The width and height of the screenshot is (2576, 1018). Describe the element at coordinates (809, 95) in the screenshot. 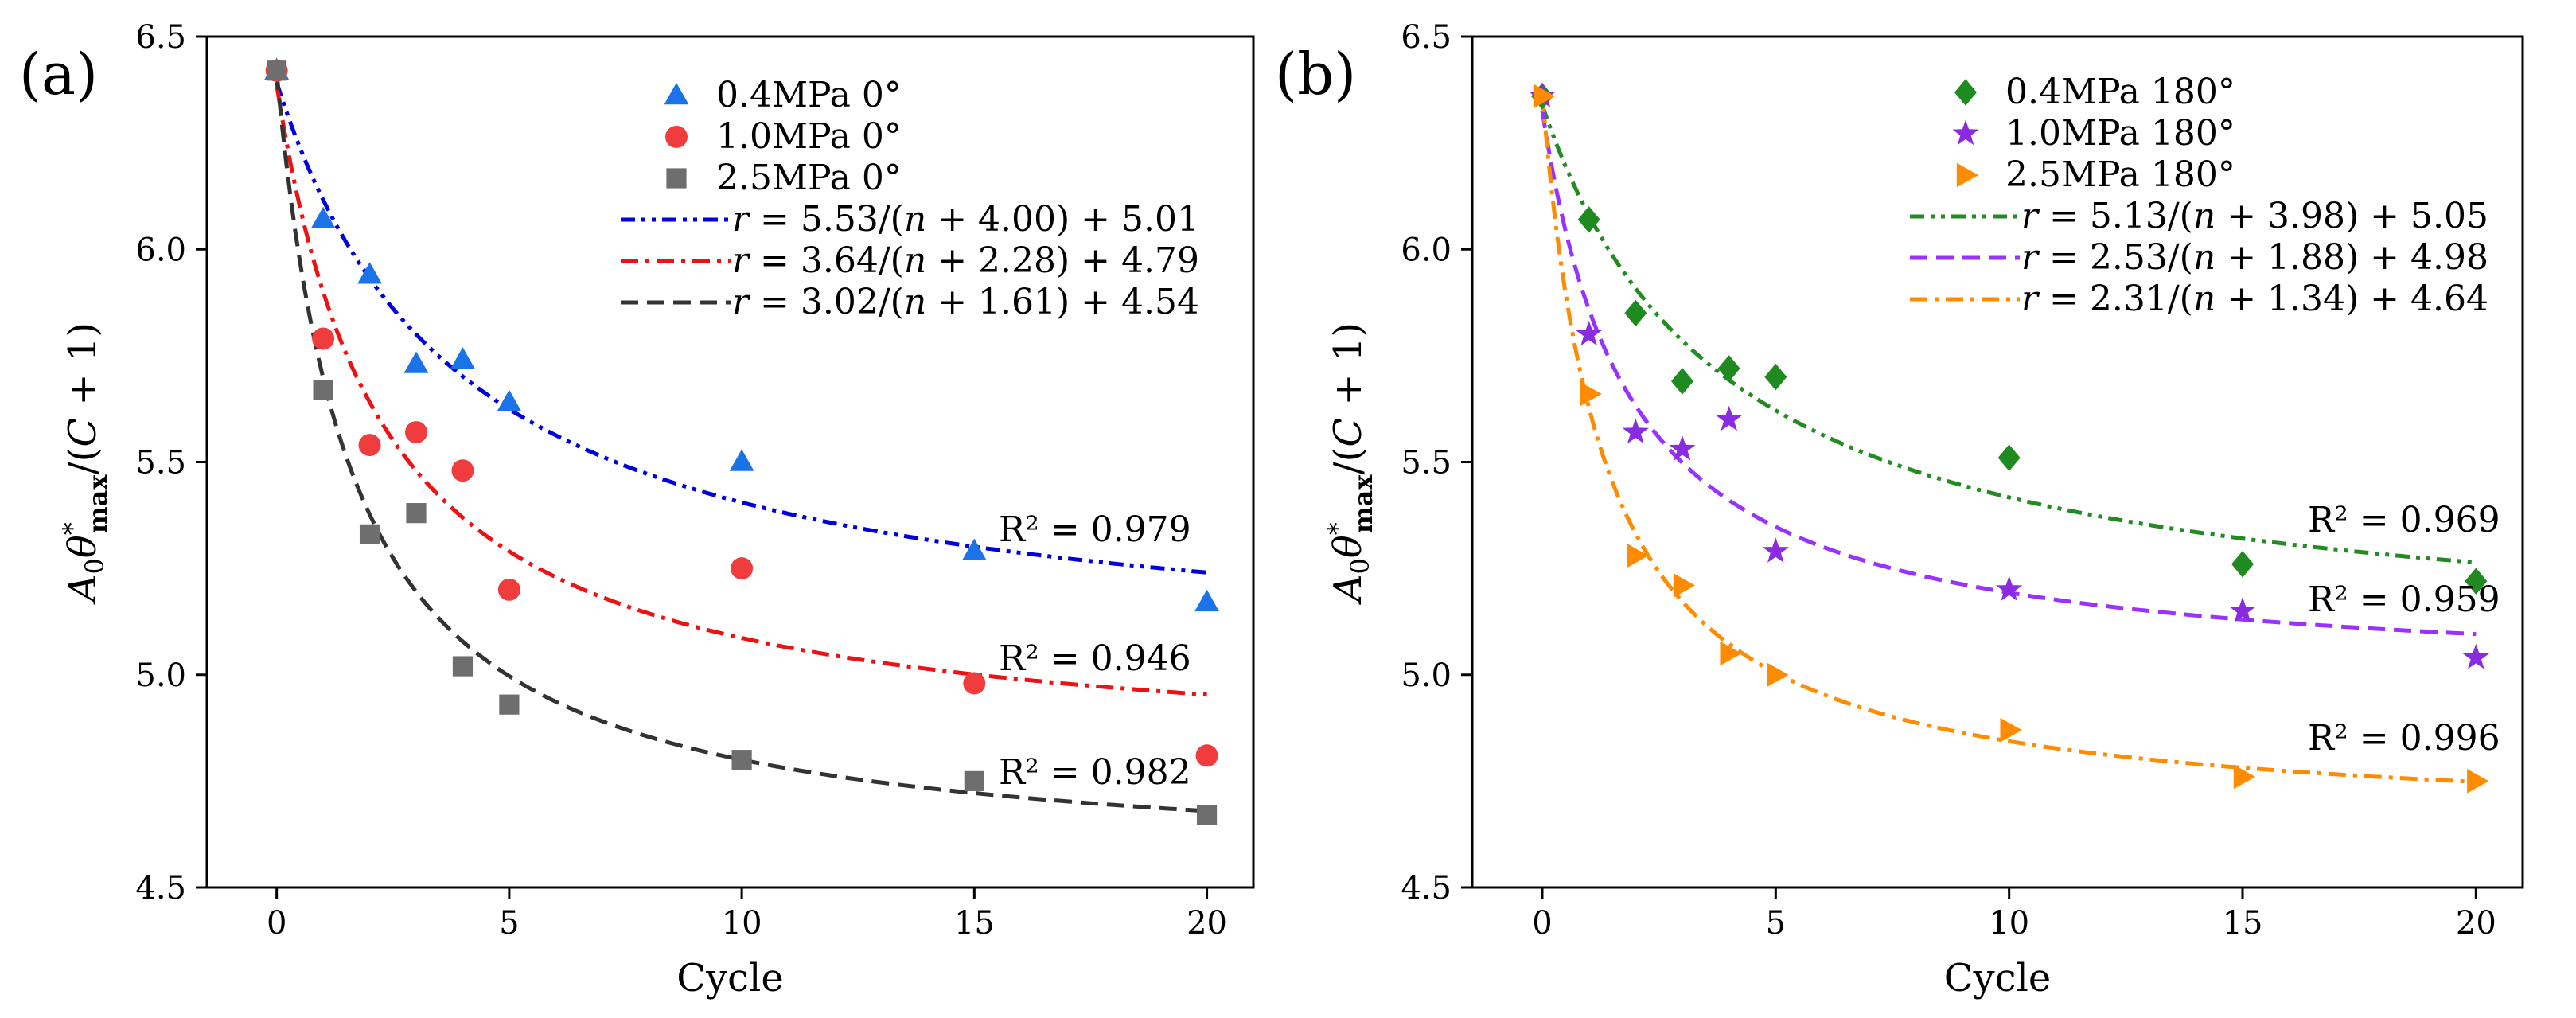

I see `legend-entry-0: 0.4MPa 0°` at that location.